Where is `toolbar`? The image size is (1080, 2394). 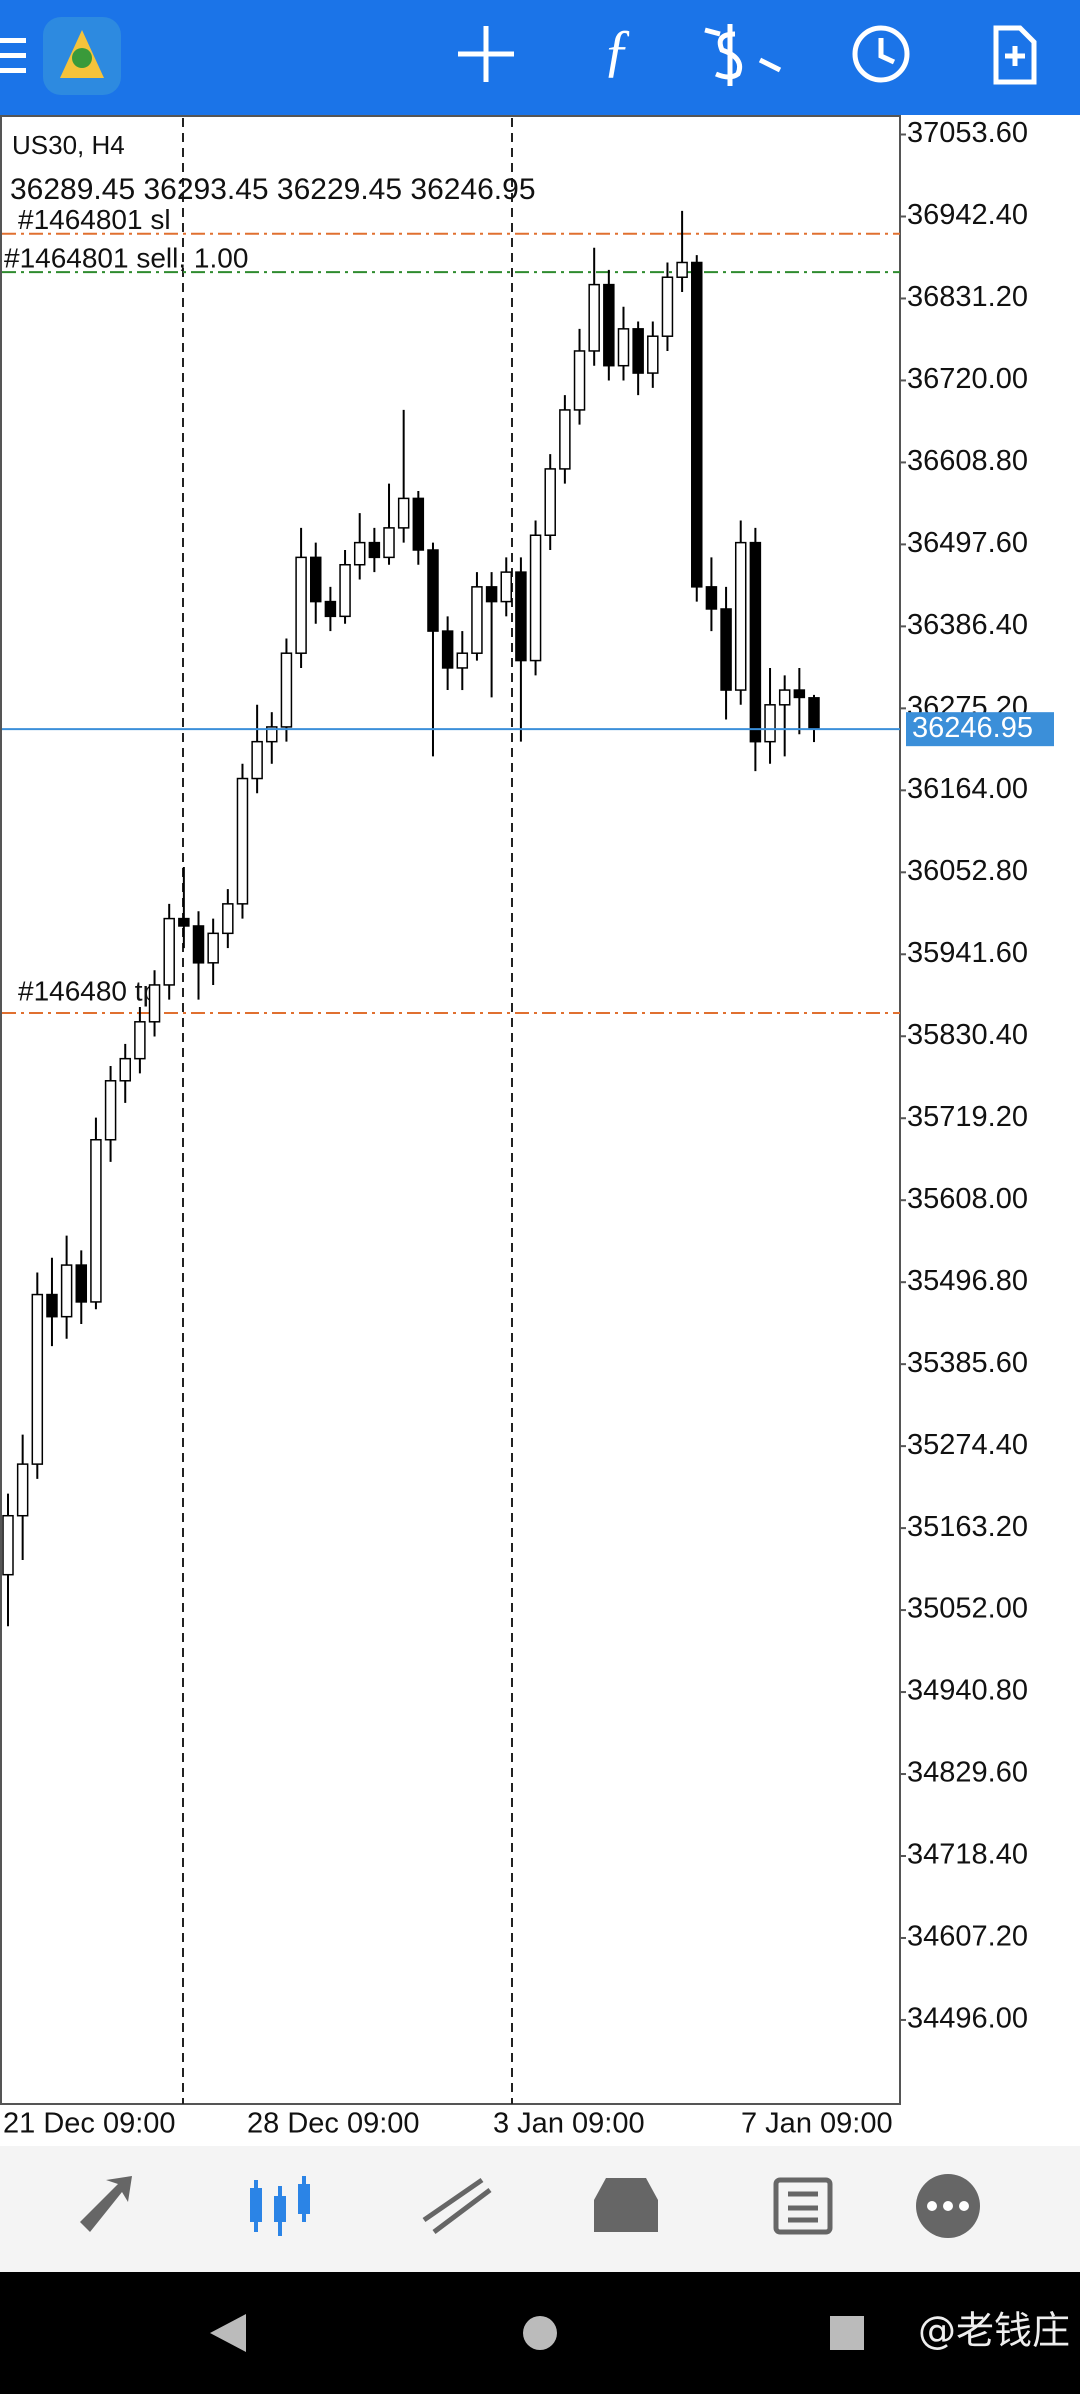 toolbar is located at coordinates (540, 57).